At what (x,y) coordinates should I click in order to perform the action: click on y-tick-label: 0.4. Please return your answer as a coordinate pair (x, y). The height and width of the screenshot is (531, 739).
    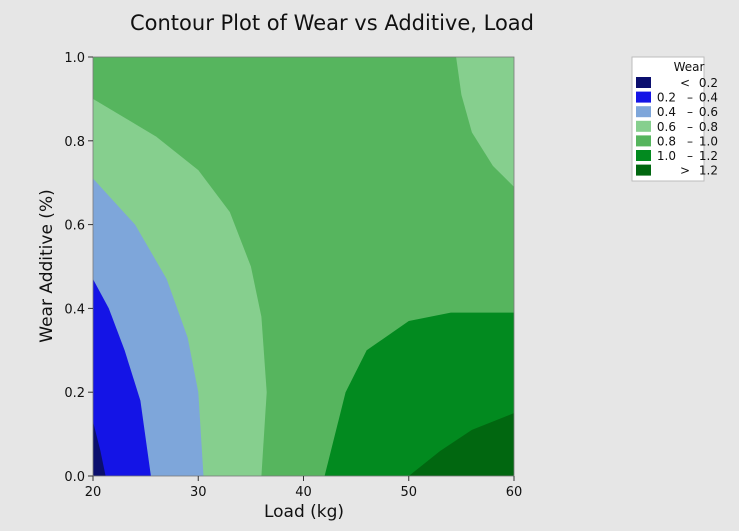
    Looking at the image, I should click on (74, 309).